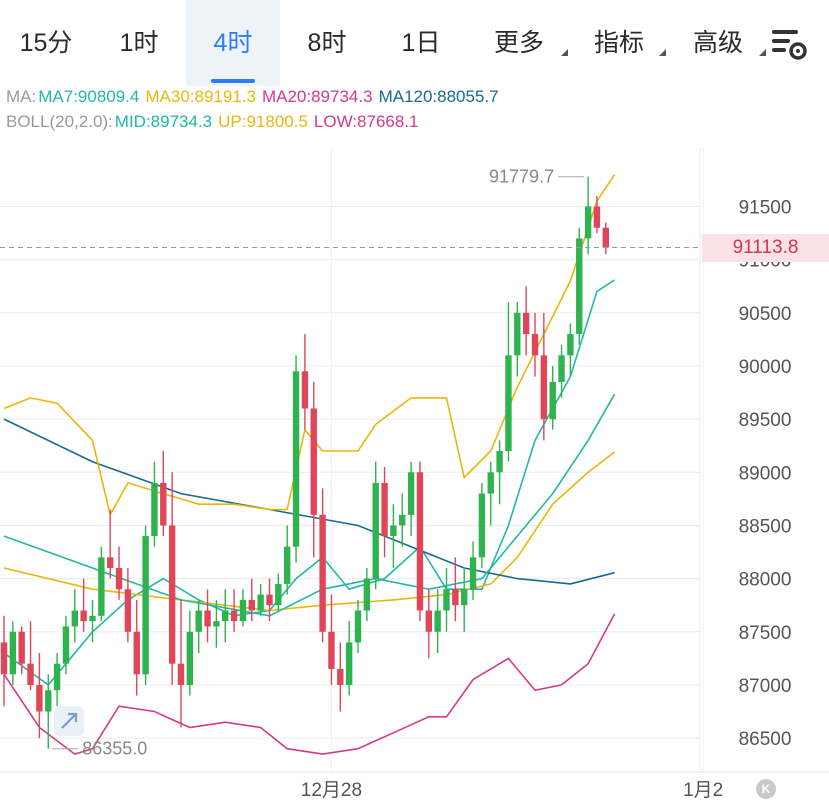 The height and width of the screenshot is (804, 829). What do you see at coordinates (114, 749) in the screenshot?
I see `low-annotation-label: 86355.0` at bounding box center [114, 749].